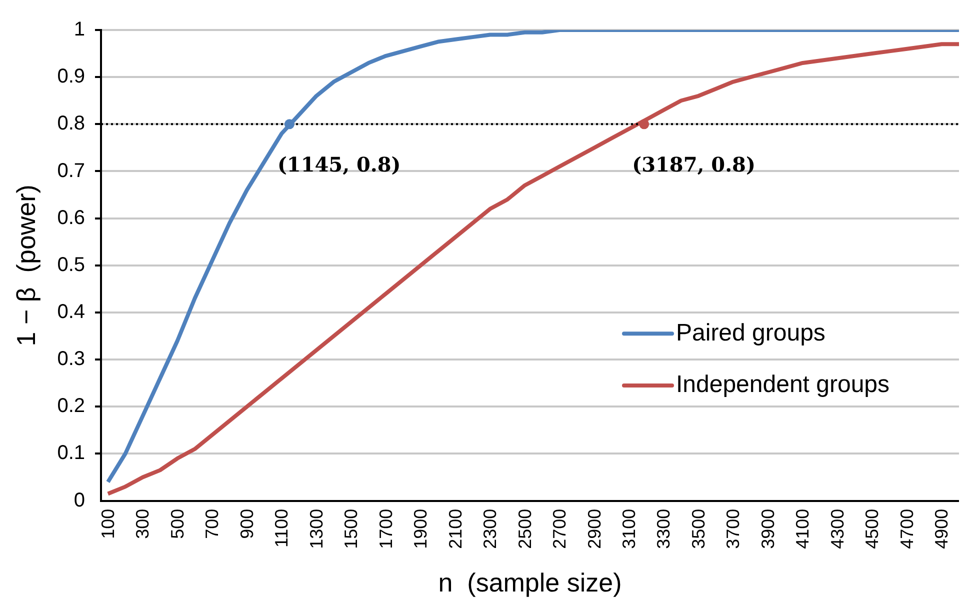 The width and height of the screenshot is (967, 612). What do you see at coordinates (872, 528) in the screenshot?
I see `x-tick-label: 4500` at bounding box center [872, 528].